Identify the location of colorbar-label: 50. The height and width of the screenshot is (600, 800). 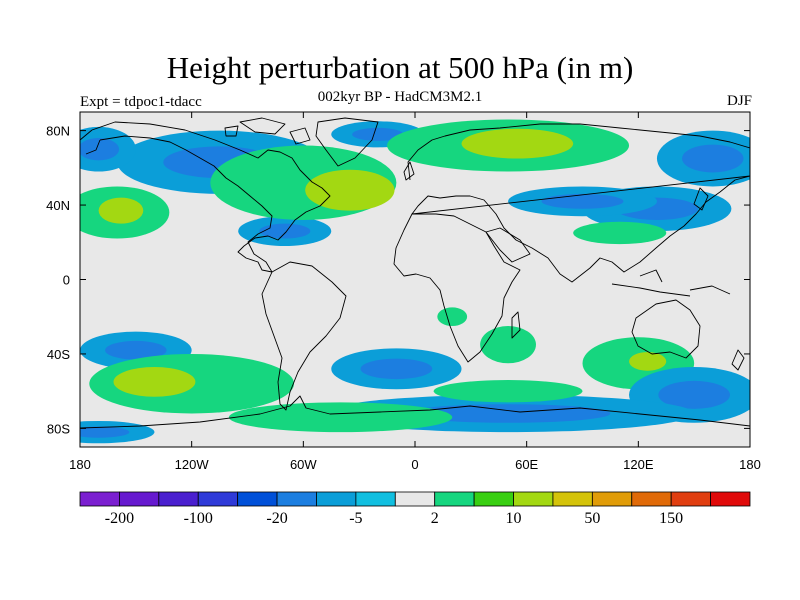
(592, 518).